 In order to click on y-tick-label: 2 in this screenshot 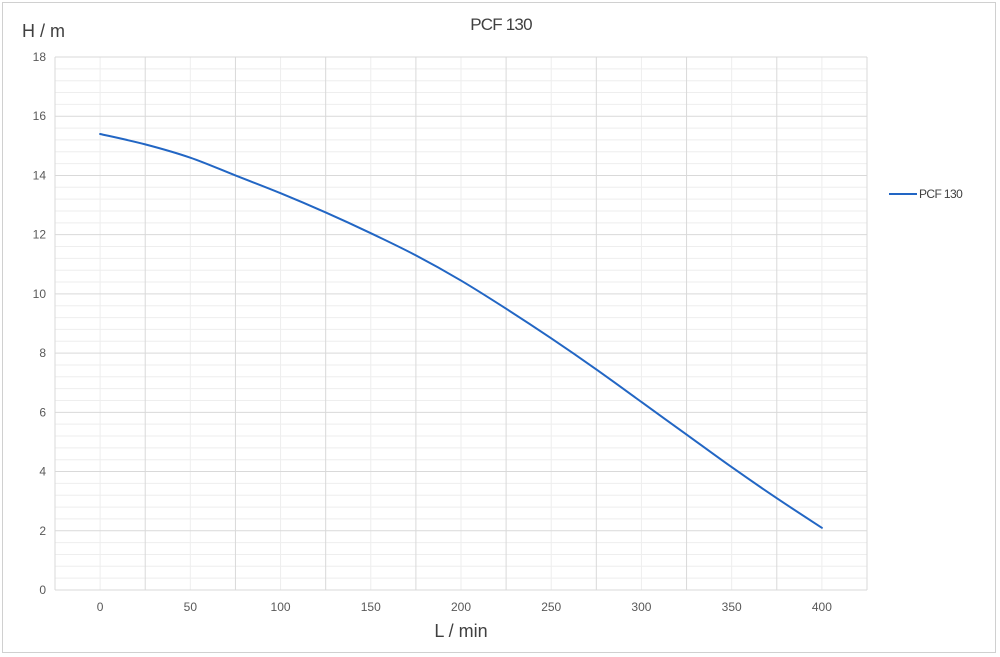, I will do `click(42, 531)`.